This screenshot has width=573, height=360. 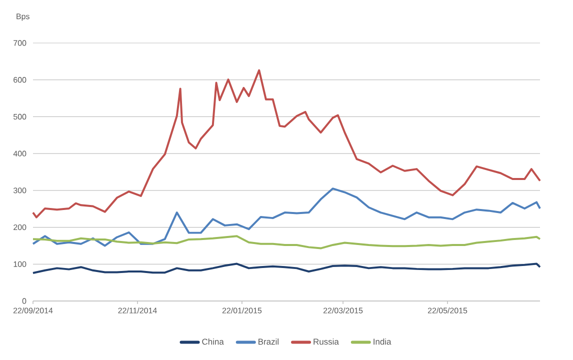 What do you see at coordinates (213, 341) in the screenshot?
I see `legend-label: China` at bounding box center [213, 341].